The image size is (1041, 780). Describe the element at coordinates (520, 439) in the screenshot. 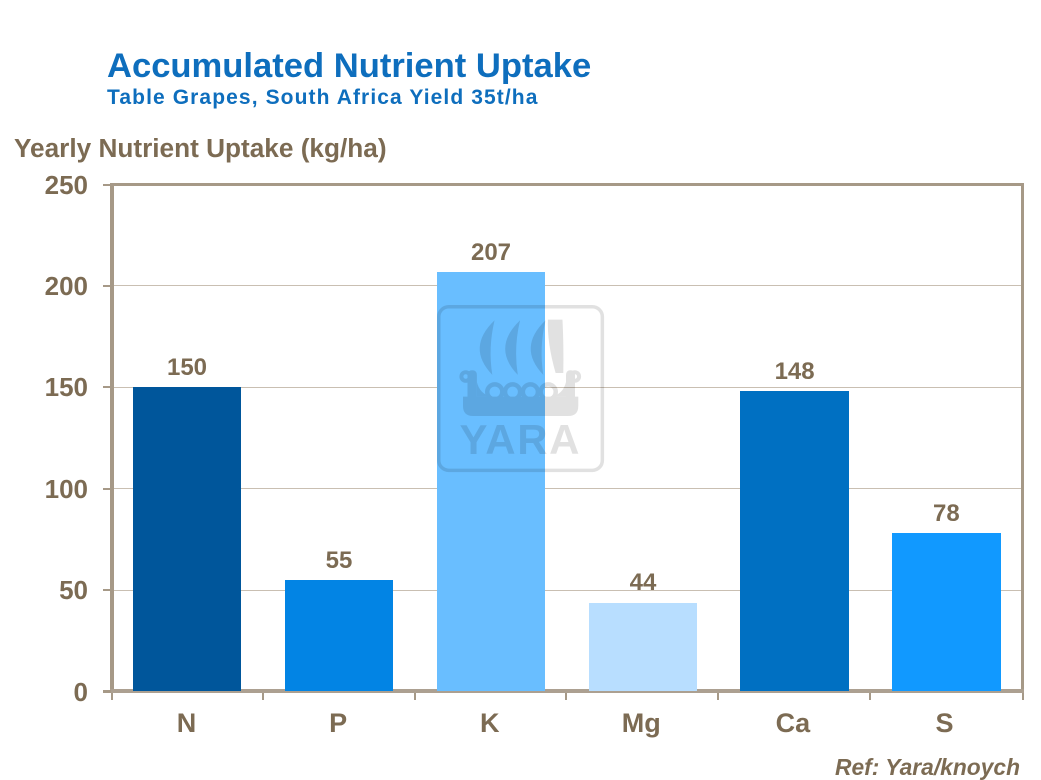

I see `svg-text: YARA` at that location.